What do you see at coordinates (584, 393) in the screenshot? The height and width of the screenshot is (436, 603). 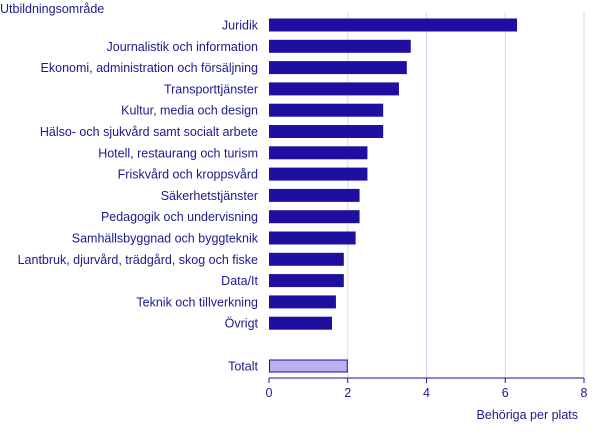 I see `x-tick-label: 8` at bounding box center [584, 393].